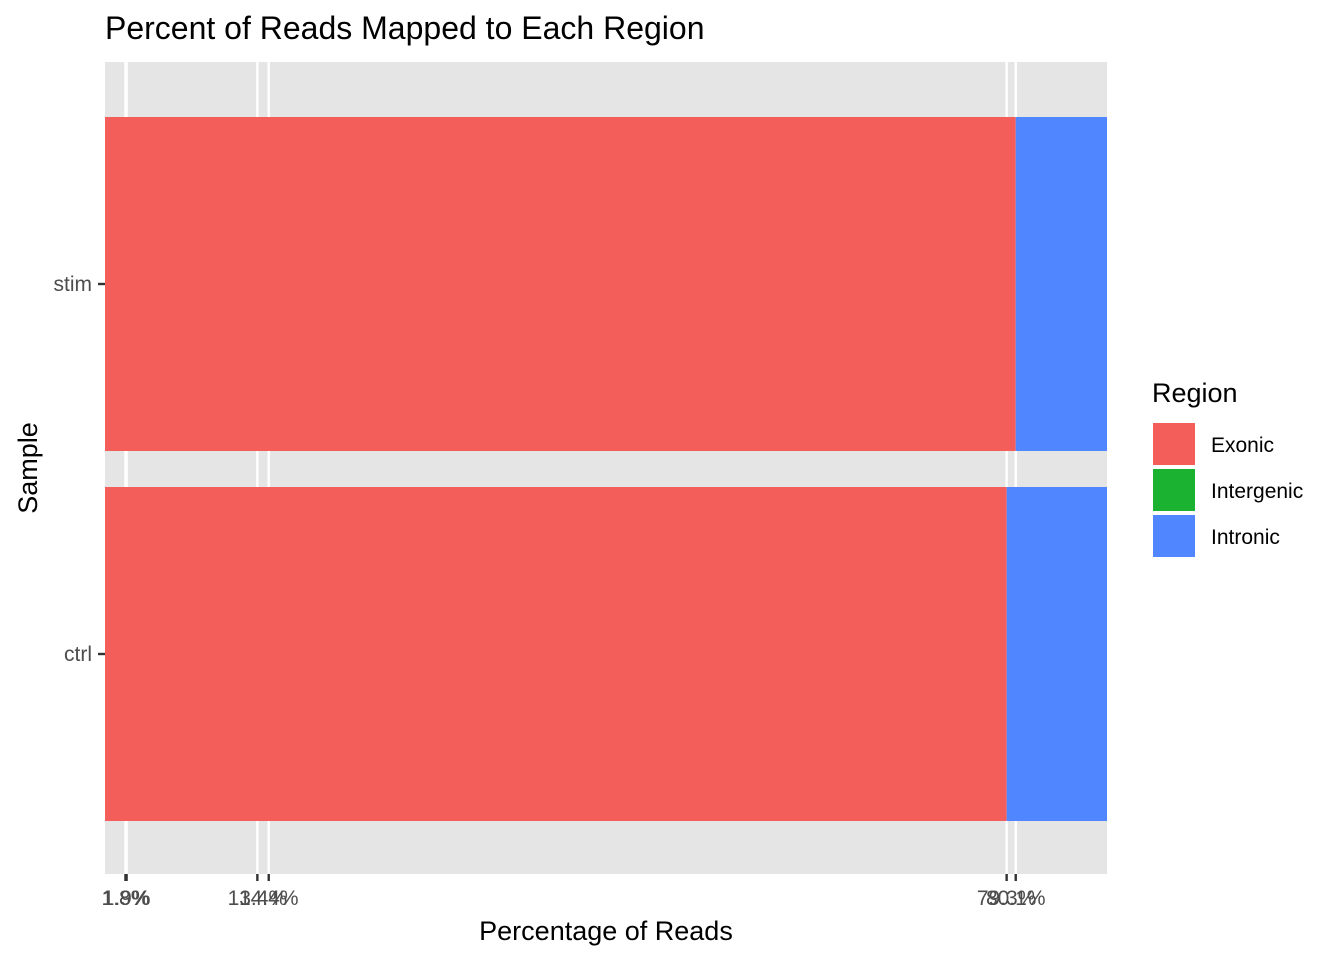  I want to click on x-tick-label-3: 14.4%, so click(269, 898).